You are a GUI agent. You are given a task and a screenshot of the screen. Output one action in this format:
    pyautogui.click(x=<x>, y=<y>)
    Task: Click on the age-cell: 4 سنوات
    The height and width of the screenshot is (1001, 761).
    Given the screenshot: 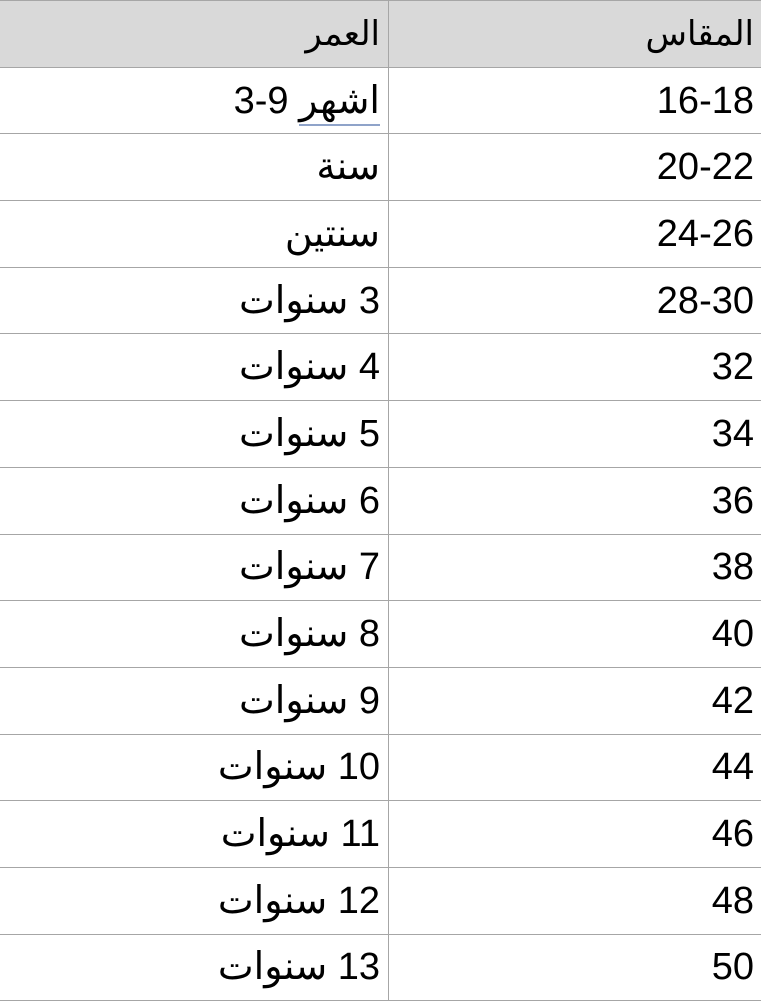 What is the action you would take?
    pyautogui.click(x=194, y=367)
    